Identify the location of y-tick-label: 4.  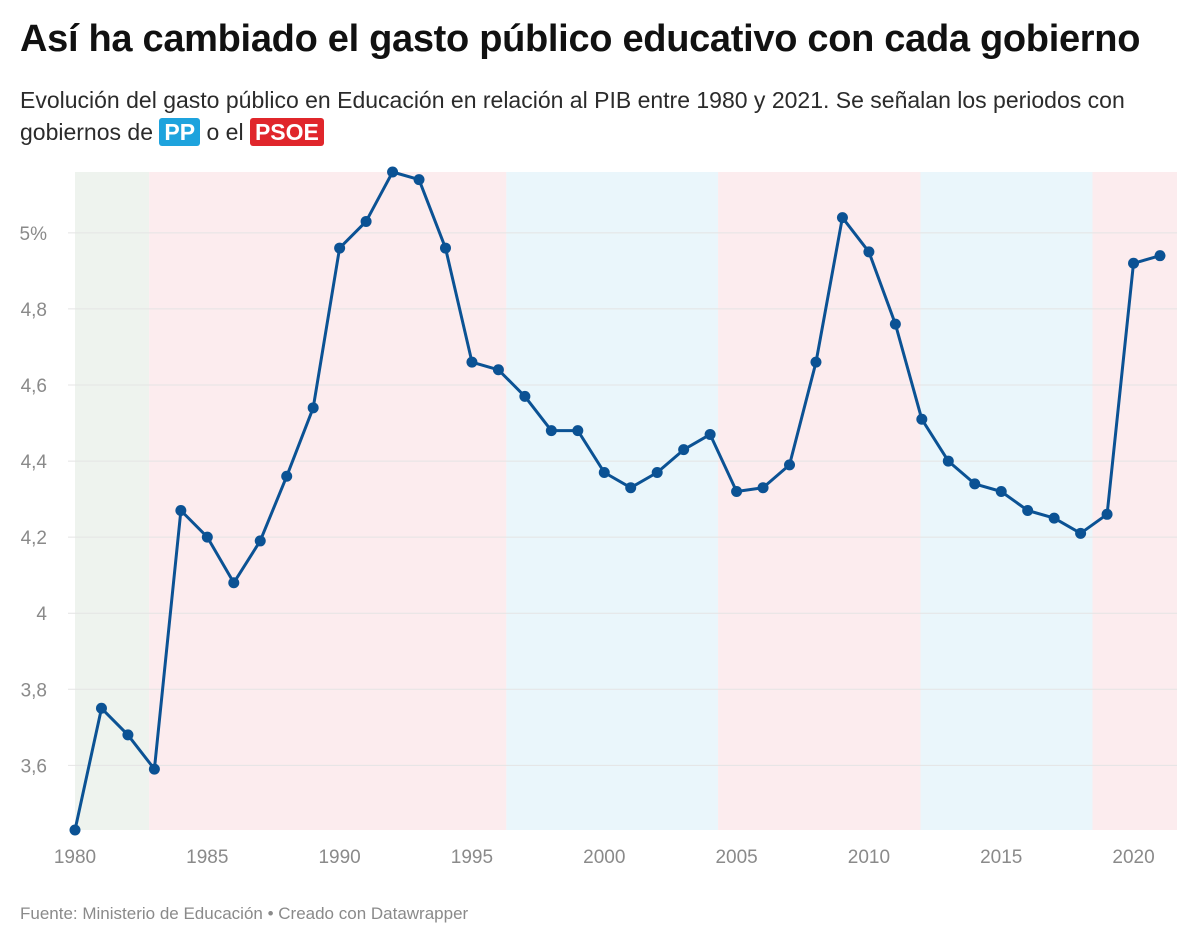
(41, 614).